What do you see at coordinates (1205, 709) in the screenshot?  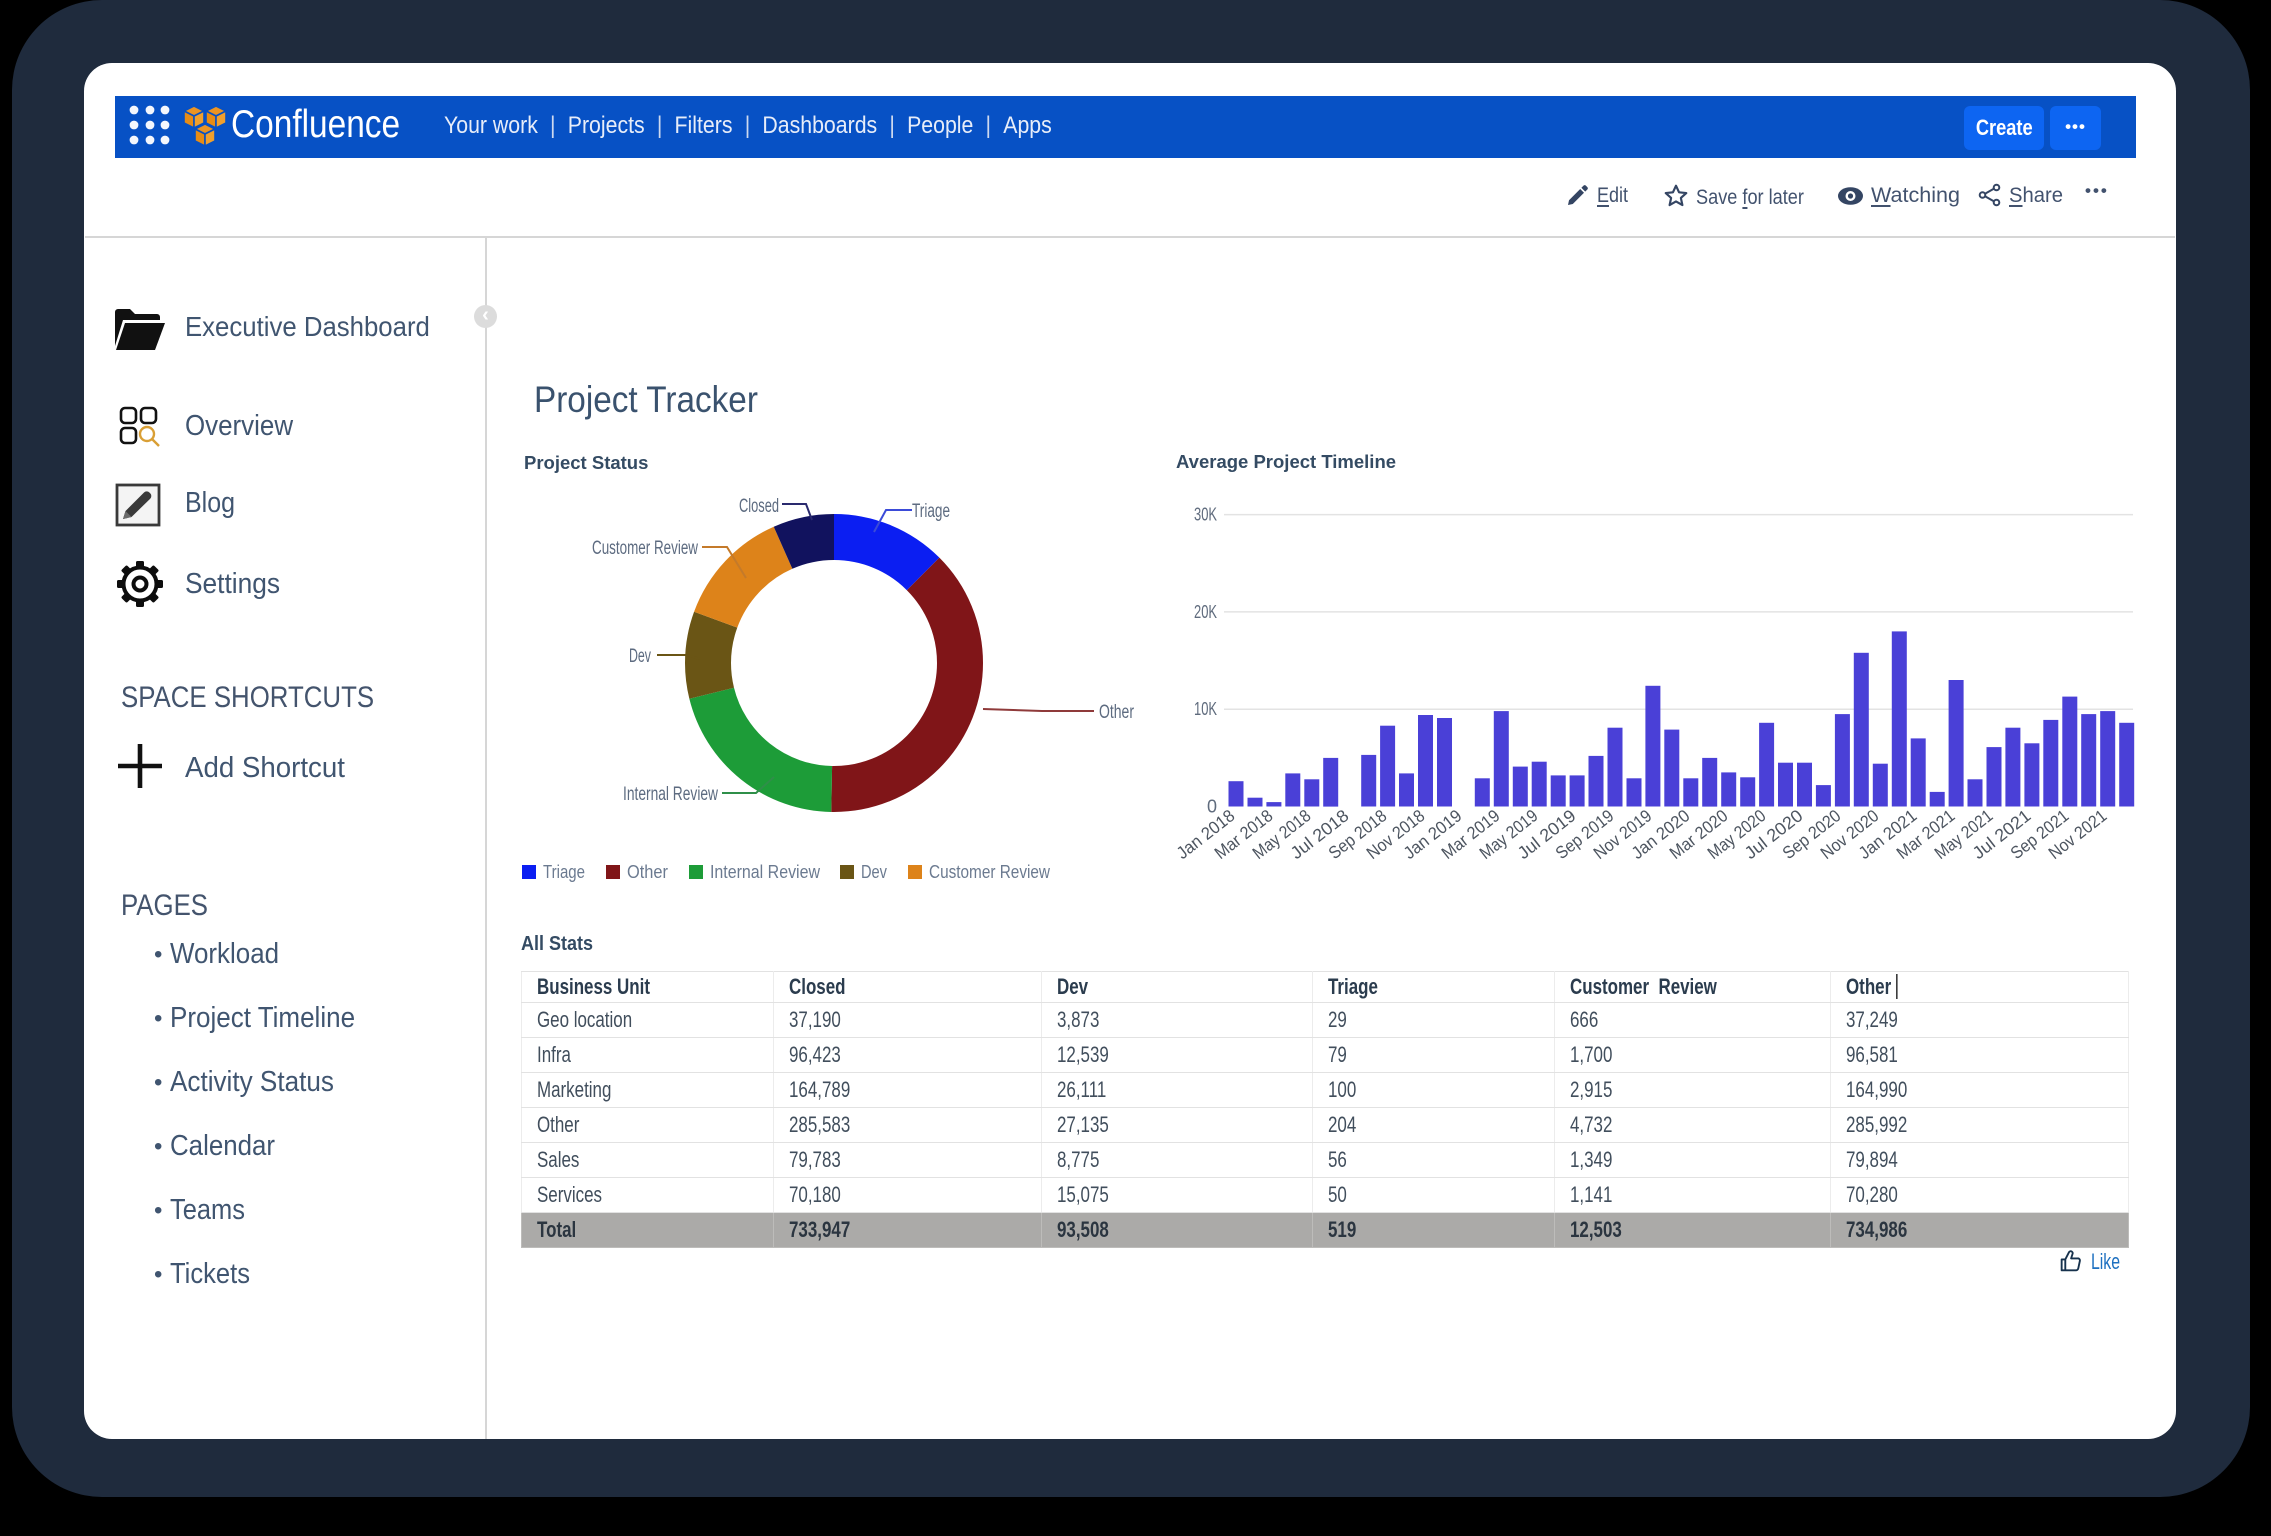 I see `svg-text: 10K` at bounding box center [1205, 709].